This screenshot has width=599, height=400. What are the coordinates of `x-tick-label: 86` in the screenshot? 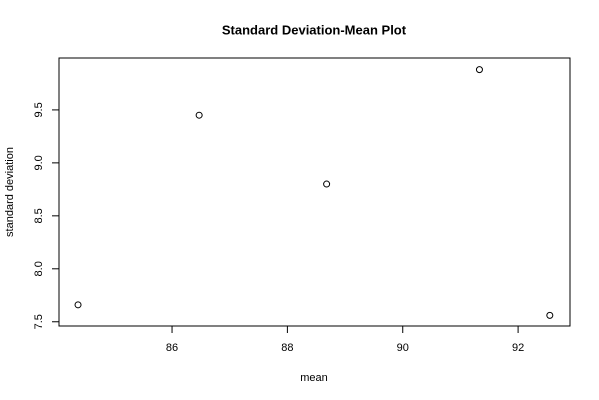 It's located at (172, 348).